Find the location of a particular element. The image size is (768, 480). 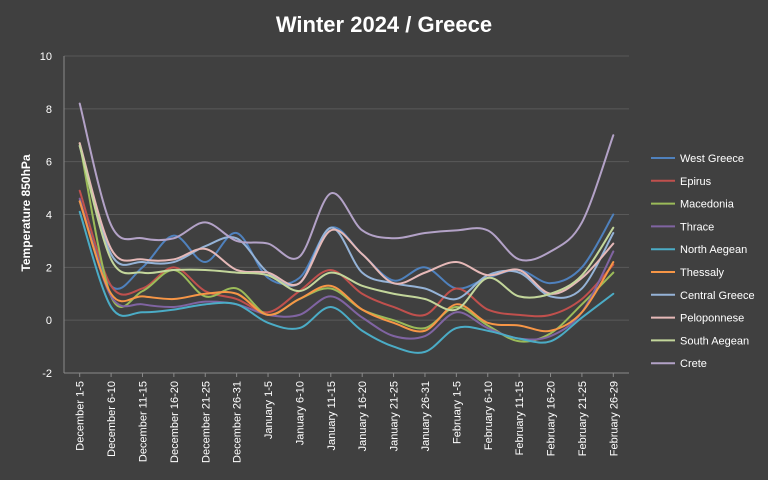

x-tick-label: February 21-25 is located at coordinates (583, 418).